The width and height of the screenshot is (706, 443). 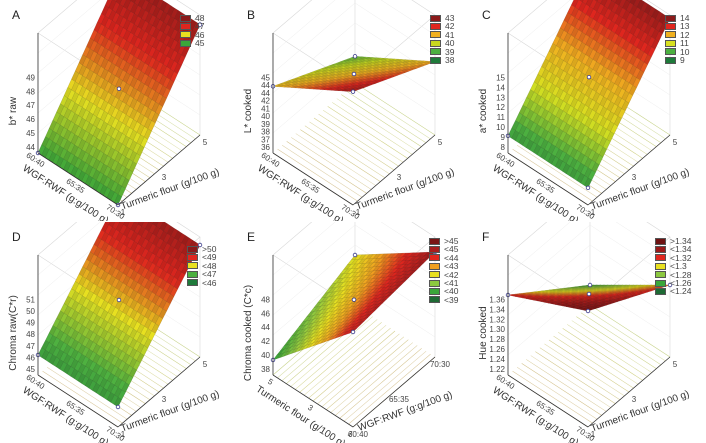 I want to click on legend-entry: 9, so click(x=677, y=59).